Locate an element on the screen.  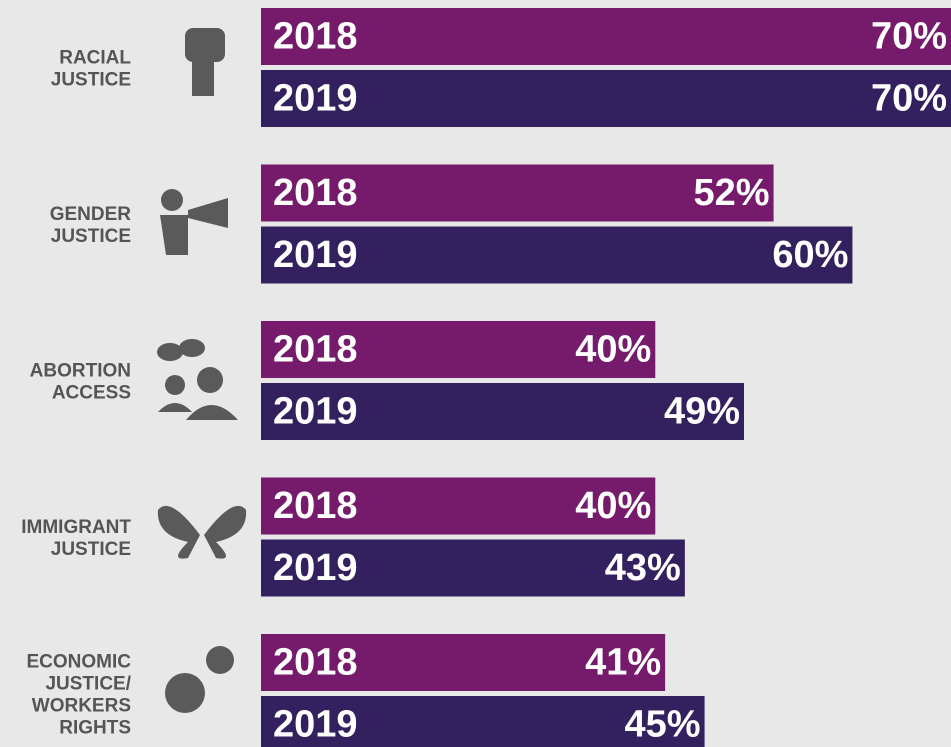
value-label: 43% is located at coordinates (643, 568).